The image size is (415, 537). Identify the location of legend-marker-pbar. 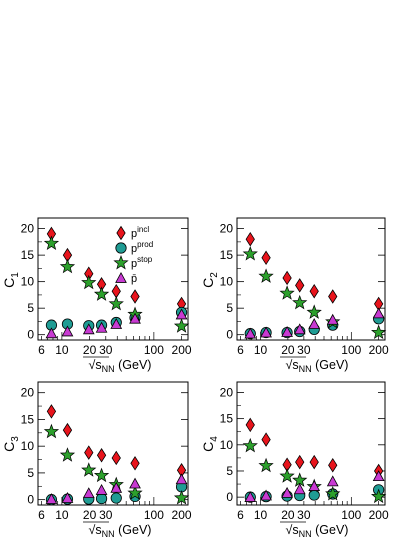
(121, 277).